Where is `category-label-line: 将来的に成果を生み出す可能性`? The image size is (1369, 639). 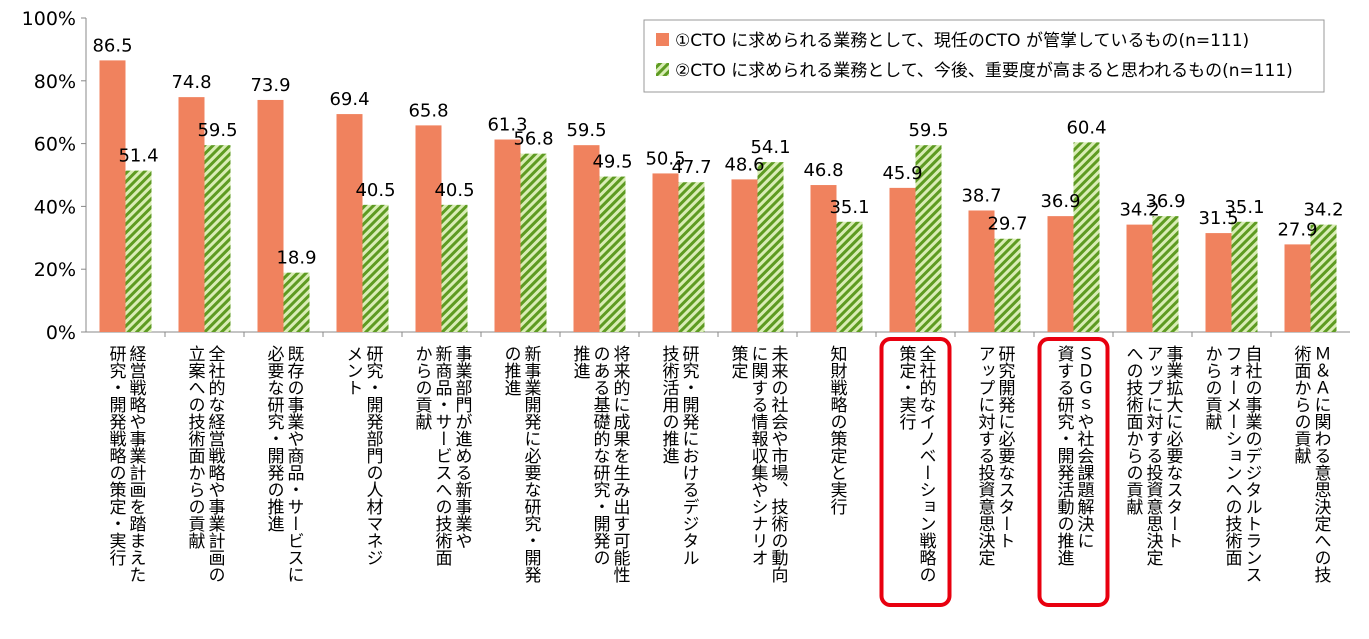 category-label-line: 将来的に成果を生み出す可能性 is located at coordinates (620, 464).